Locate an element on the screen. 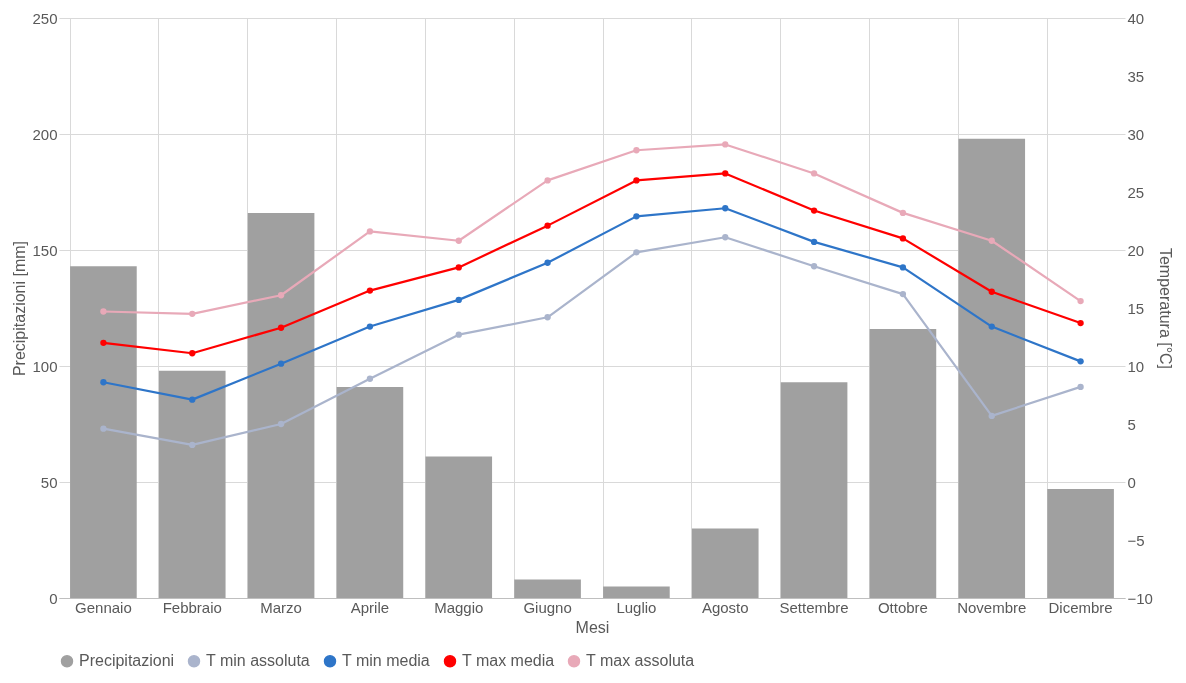  x-tick-label: Aprile is located at coordinates (370, 607).